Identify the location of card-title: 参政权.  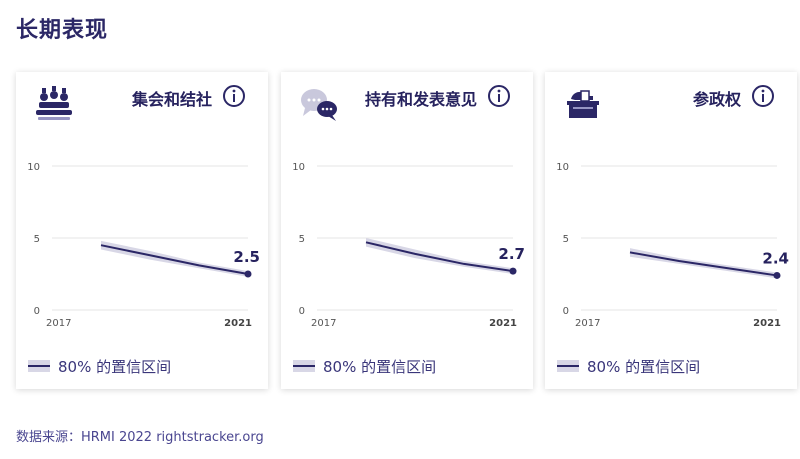
(716, 99).